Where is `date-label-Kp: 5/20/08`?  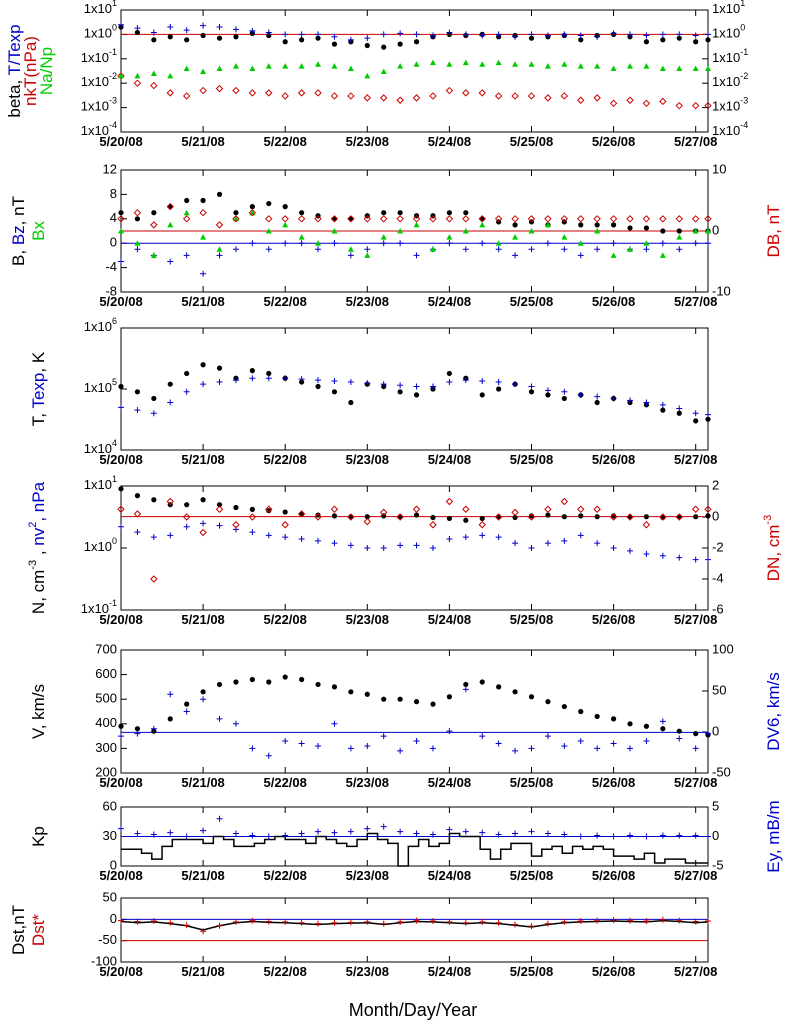
date-label-Kp: 5/20/08 is located at coordinates (120, 875).